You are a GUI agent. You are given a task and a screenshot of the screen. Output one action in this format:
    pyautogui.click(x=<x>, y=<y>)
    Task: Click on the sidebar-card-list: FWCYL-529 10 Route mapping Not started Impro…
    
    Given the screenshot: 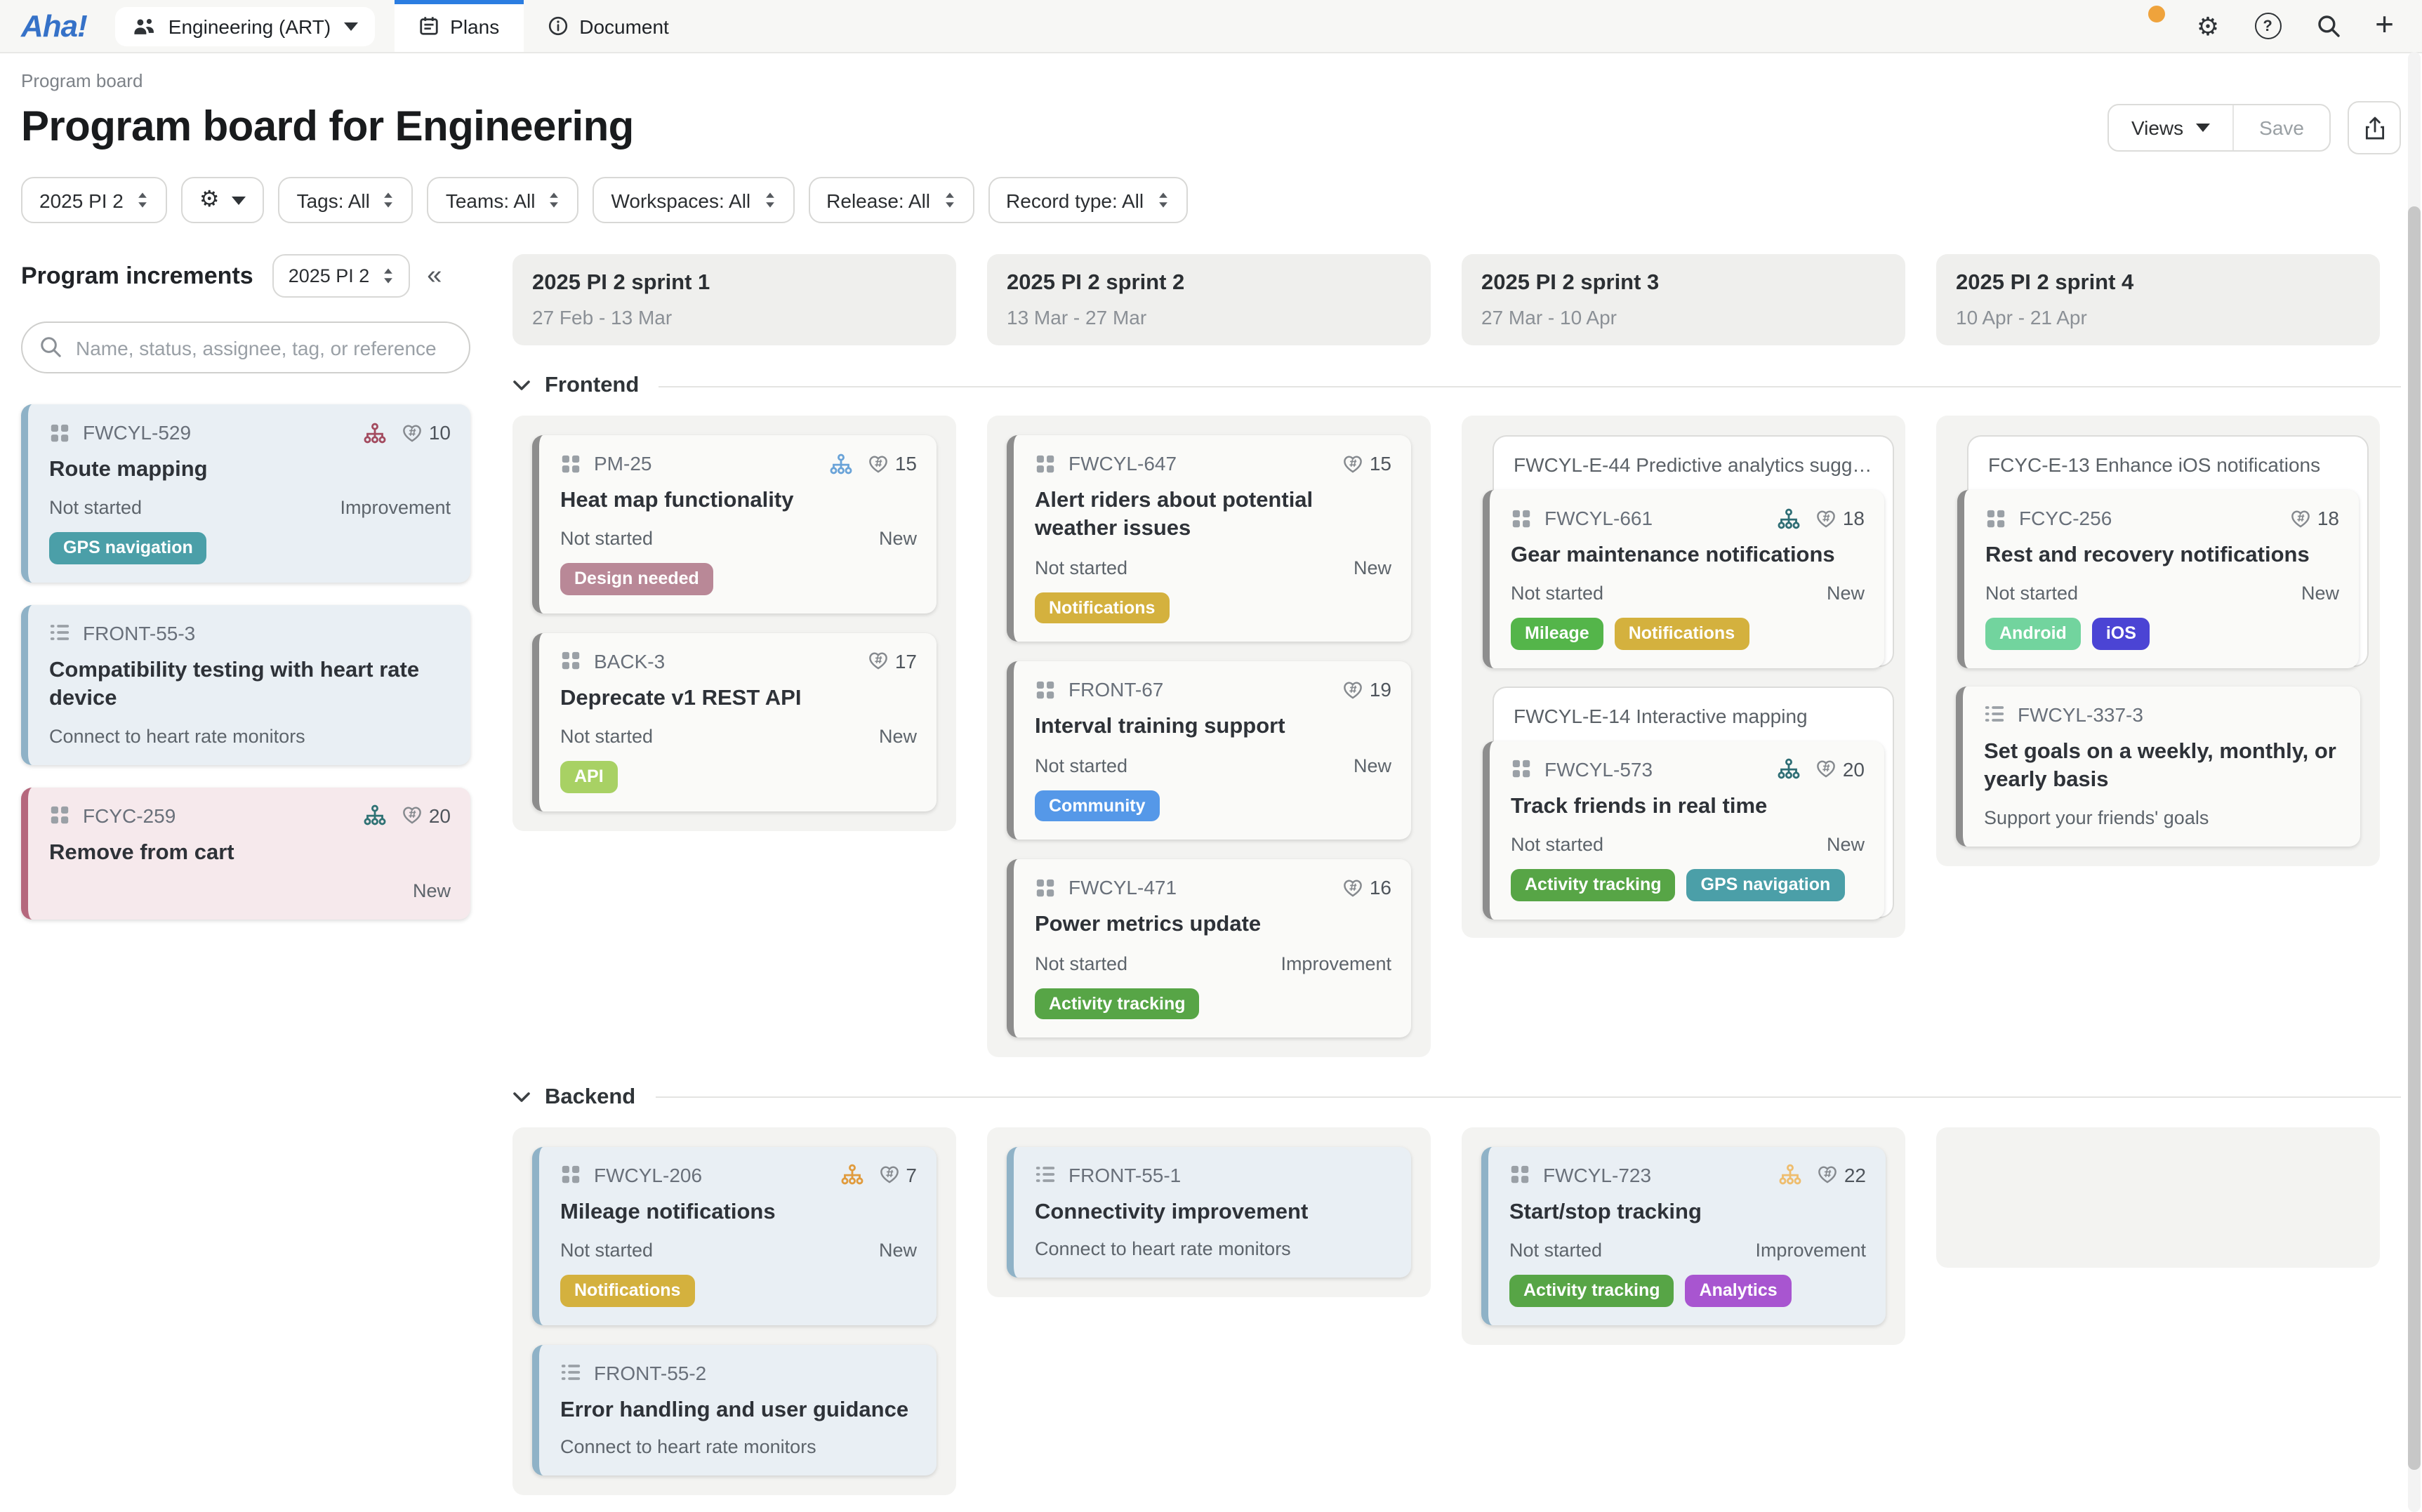 What is the action you would take?
    pyautogui.click(x=245, y=662)
    